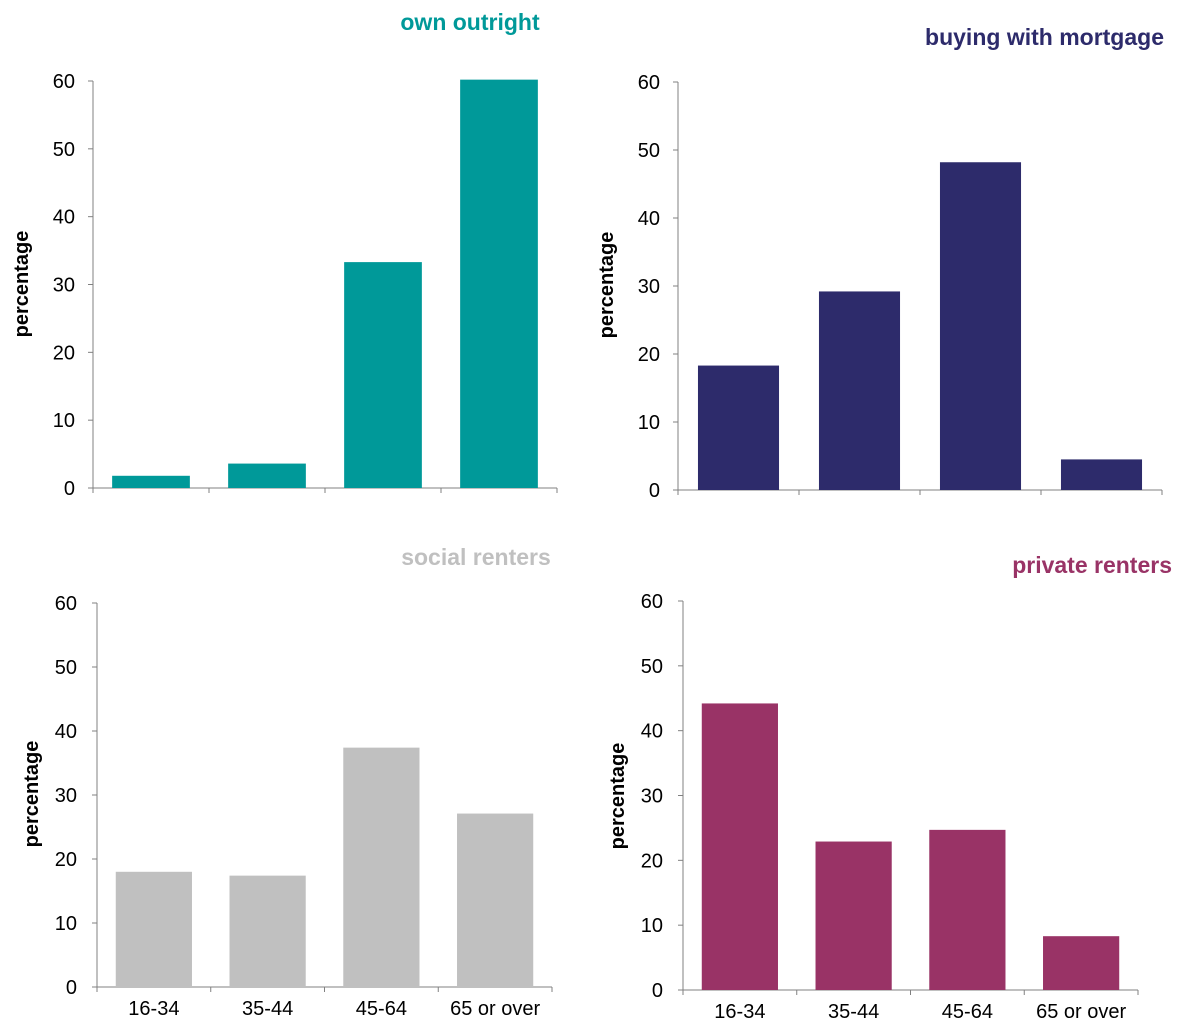 The image size is (1177, 1030). What do you see at coordinates (1092, 565) in the screenshot?
I see `chart-title: private renters` at bounding box center [1092, 565].